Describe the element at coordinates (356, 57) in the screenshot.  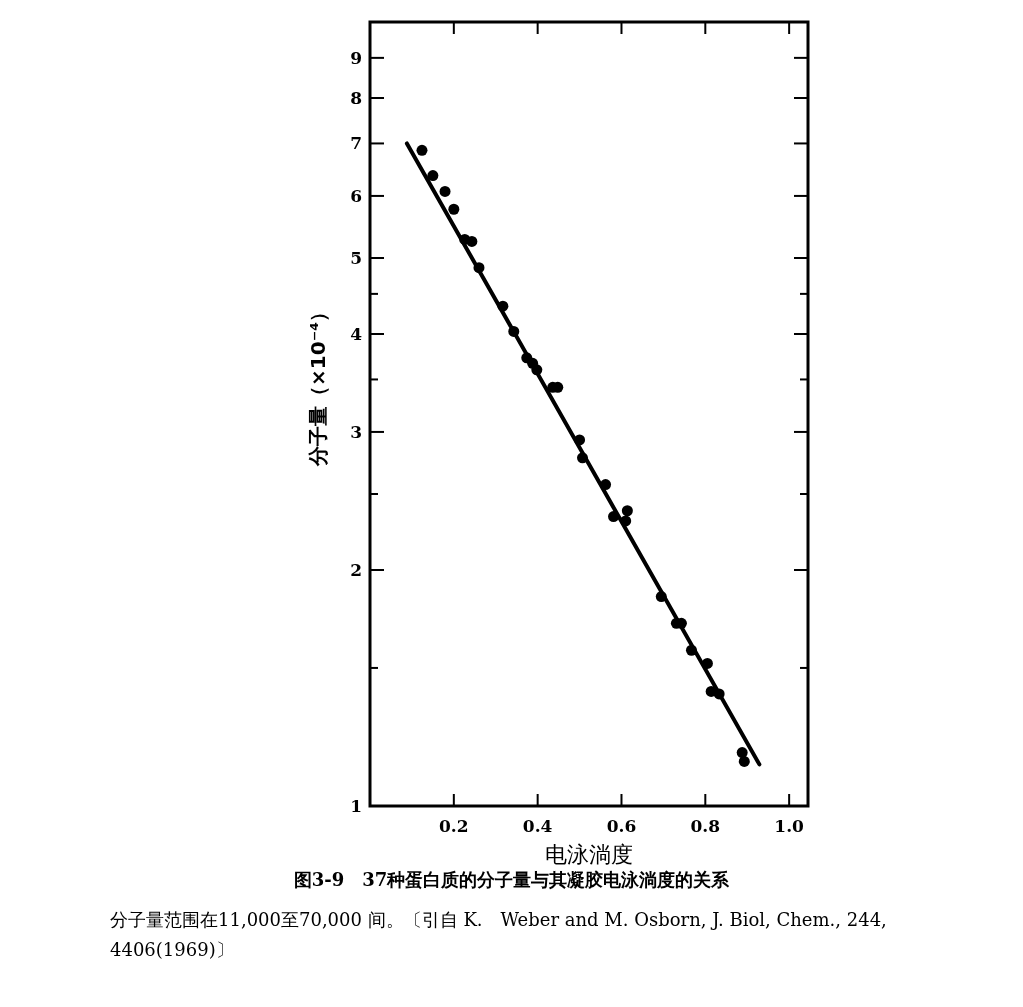
I see `y-tick-label: 9` at that location.